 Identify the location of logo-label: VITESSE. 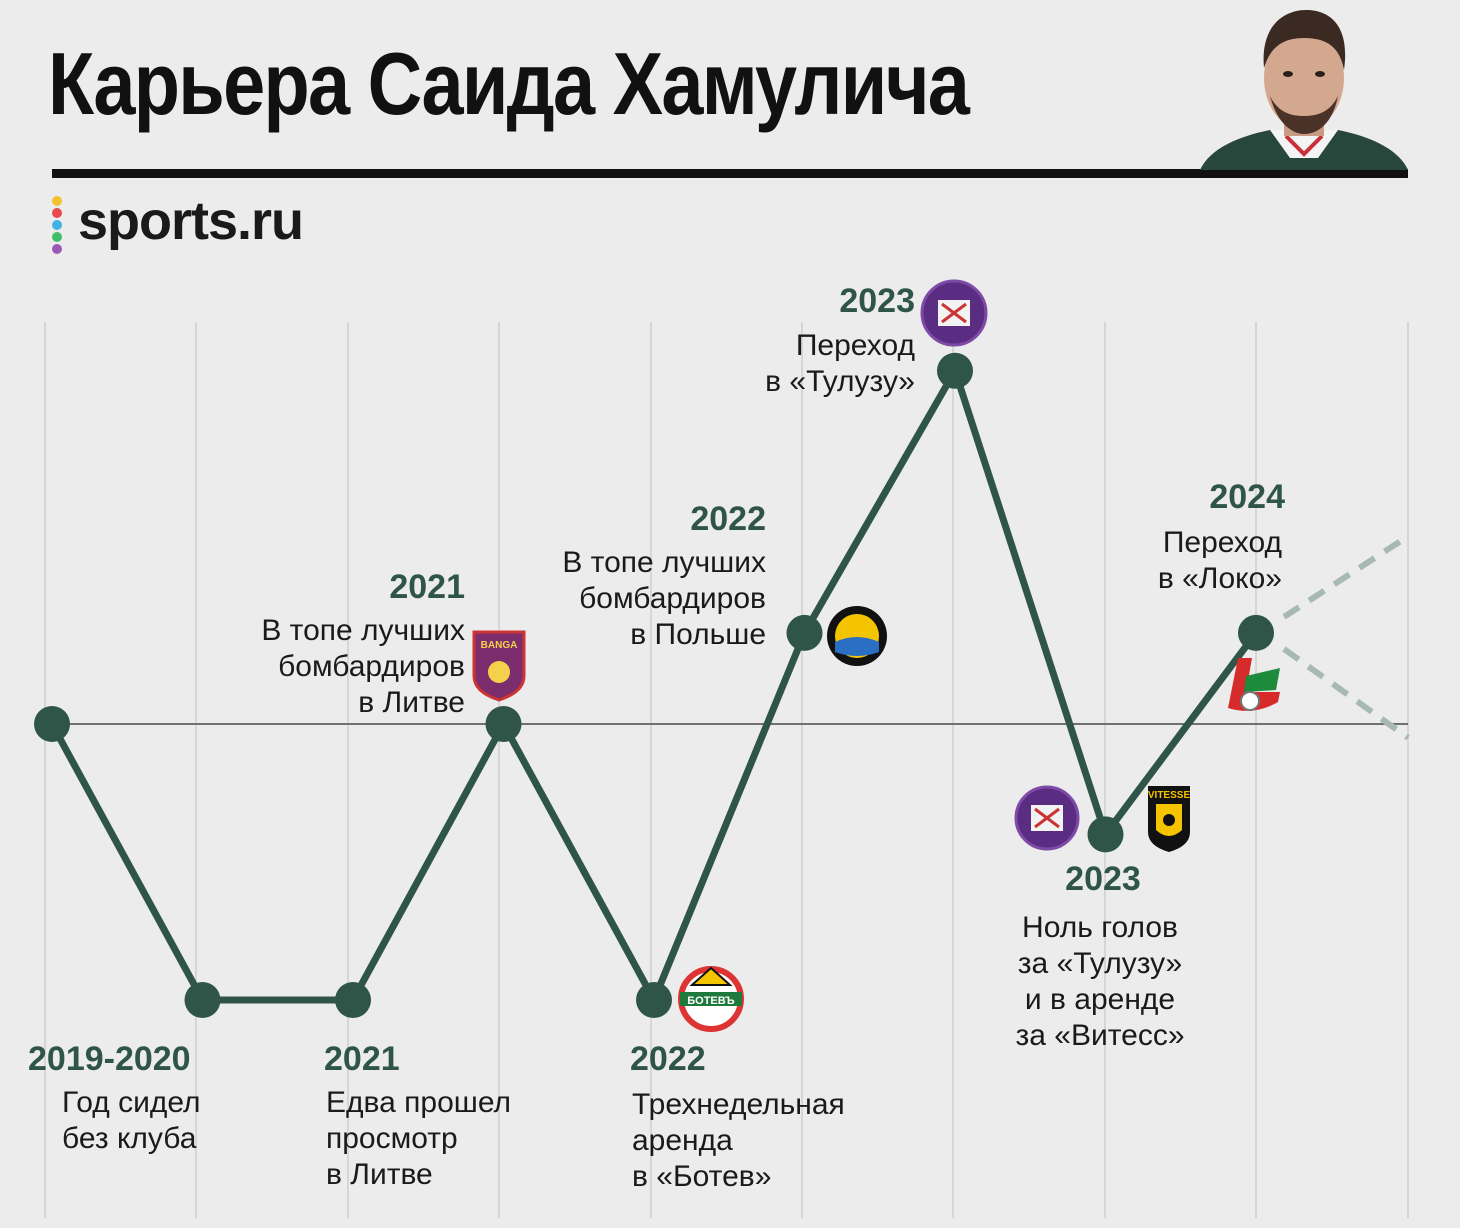
(1169, 795).